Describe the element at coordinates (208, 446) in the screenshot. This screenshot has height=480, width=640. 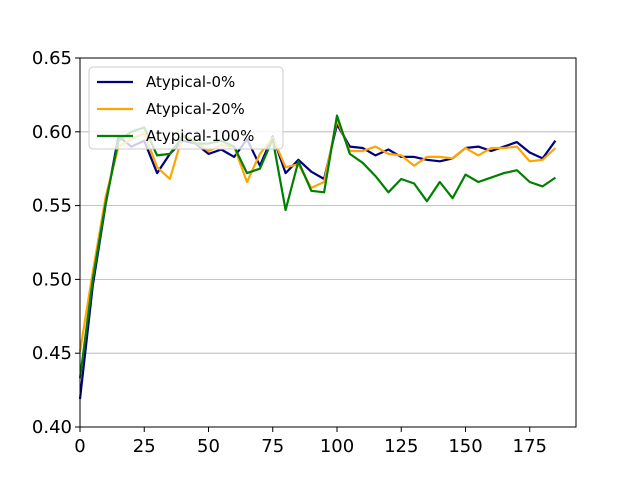
I see `x-tick-label: 50` at that location.